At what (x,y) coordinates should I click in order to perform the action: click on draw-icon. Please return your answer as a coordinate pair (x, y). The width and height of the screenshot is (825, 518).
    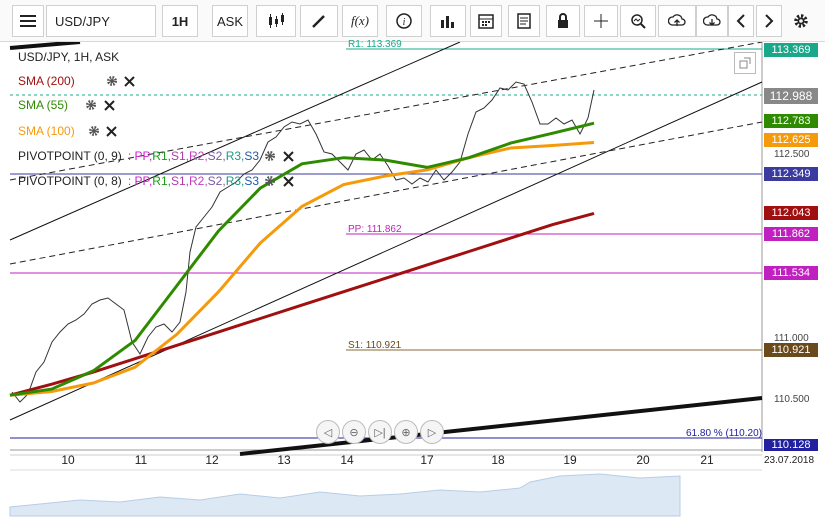
    Looking at the image, I should click on (319, 21).